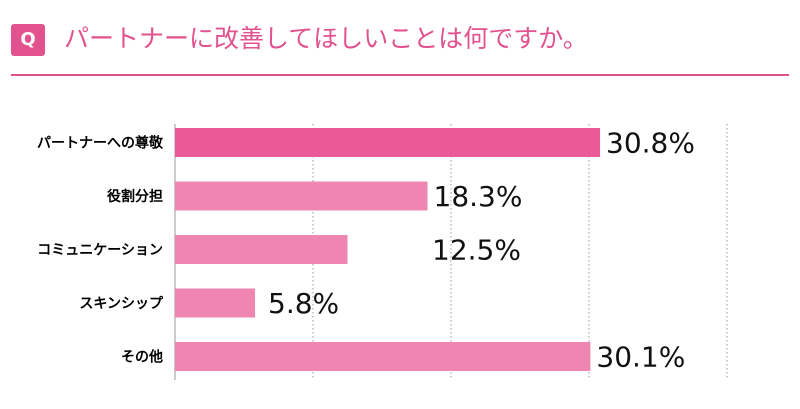 The height and width of the screenshot is (409, 800). I want to click on value-label: 5.8%, so click(303, 303).